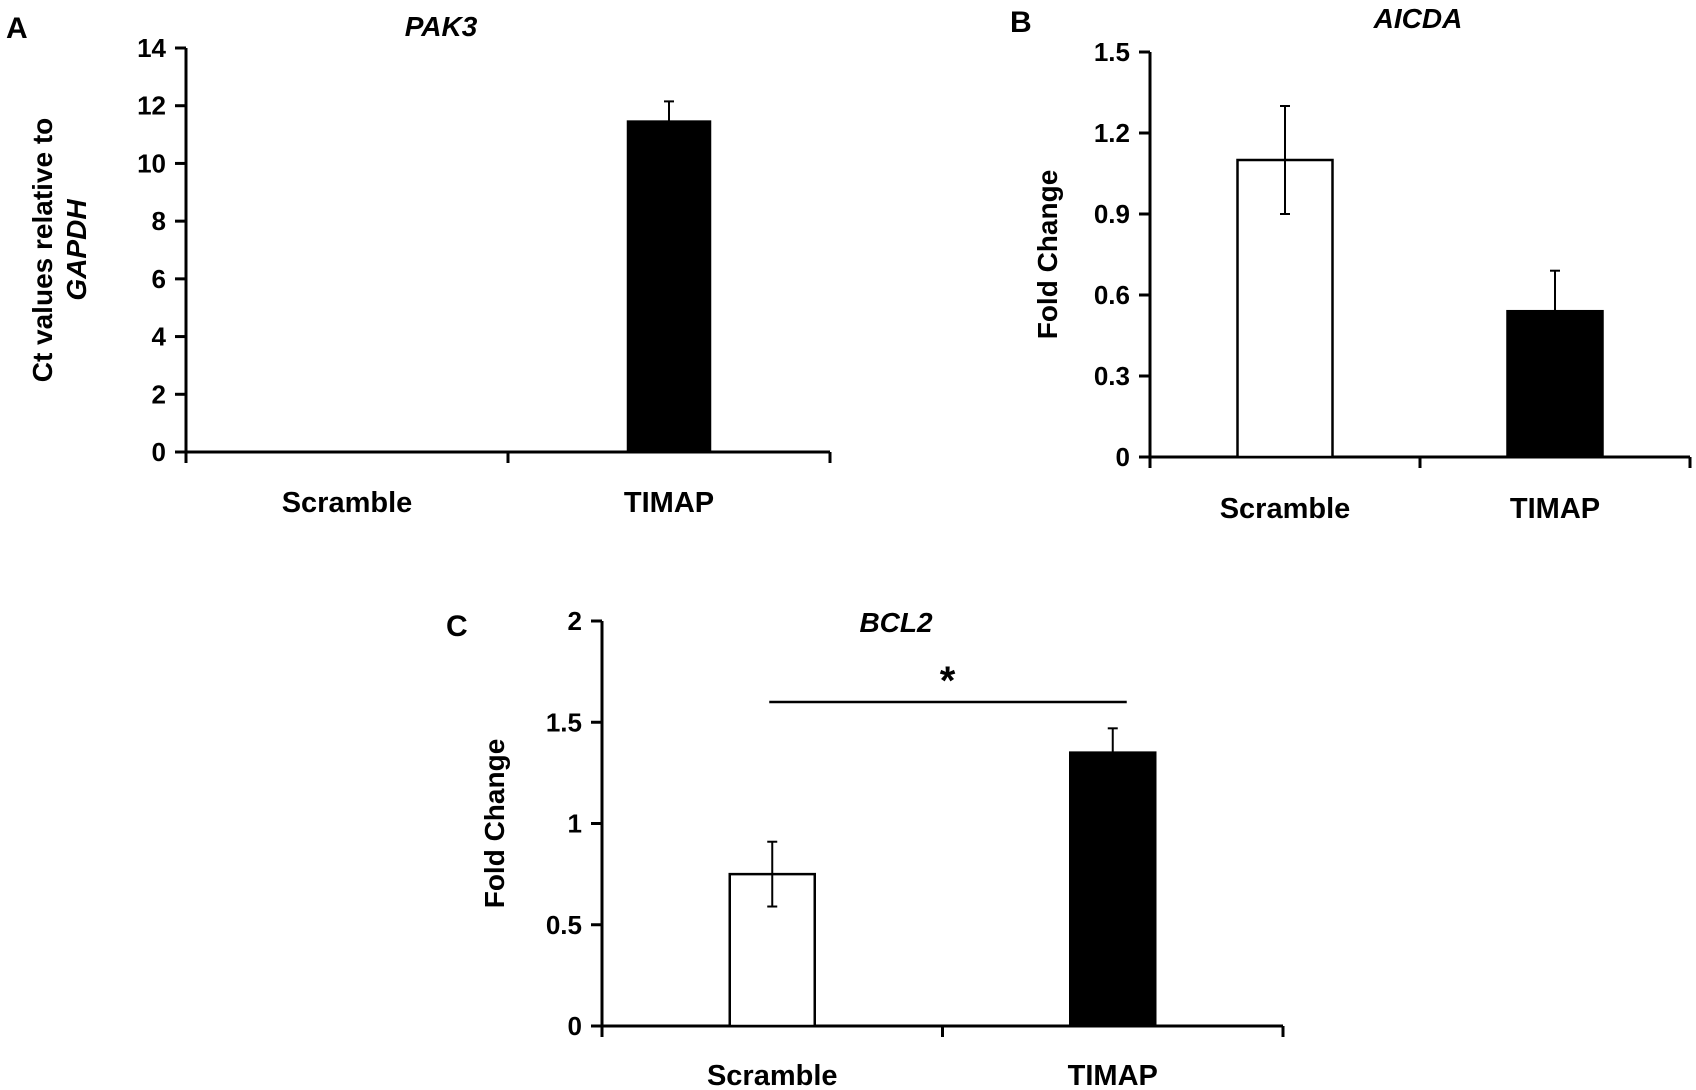  What do you see at coordinates (151, 106) in the screenshot?
I see `y-tick-label: 12` at bounding box center [151, 106].